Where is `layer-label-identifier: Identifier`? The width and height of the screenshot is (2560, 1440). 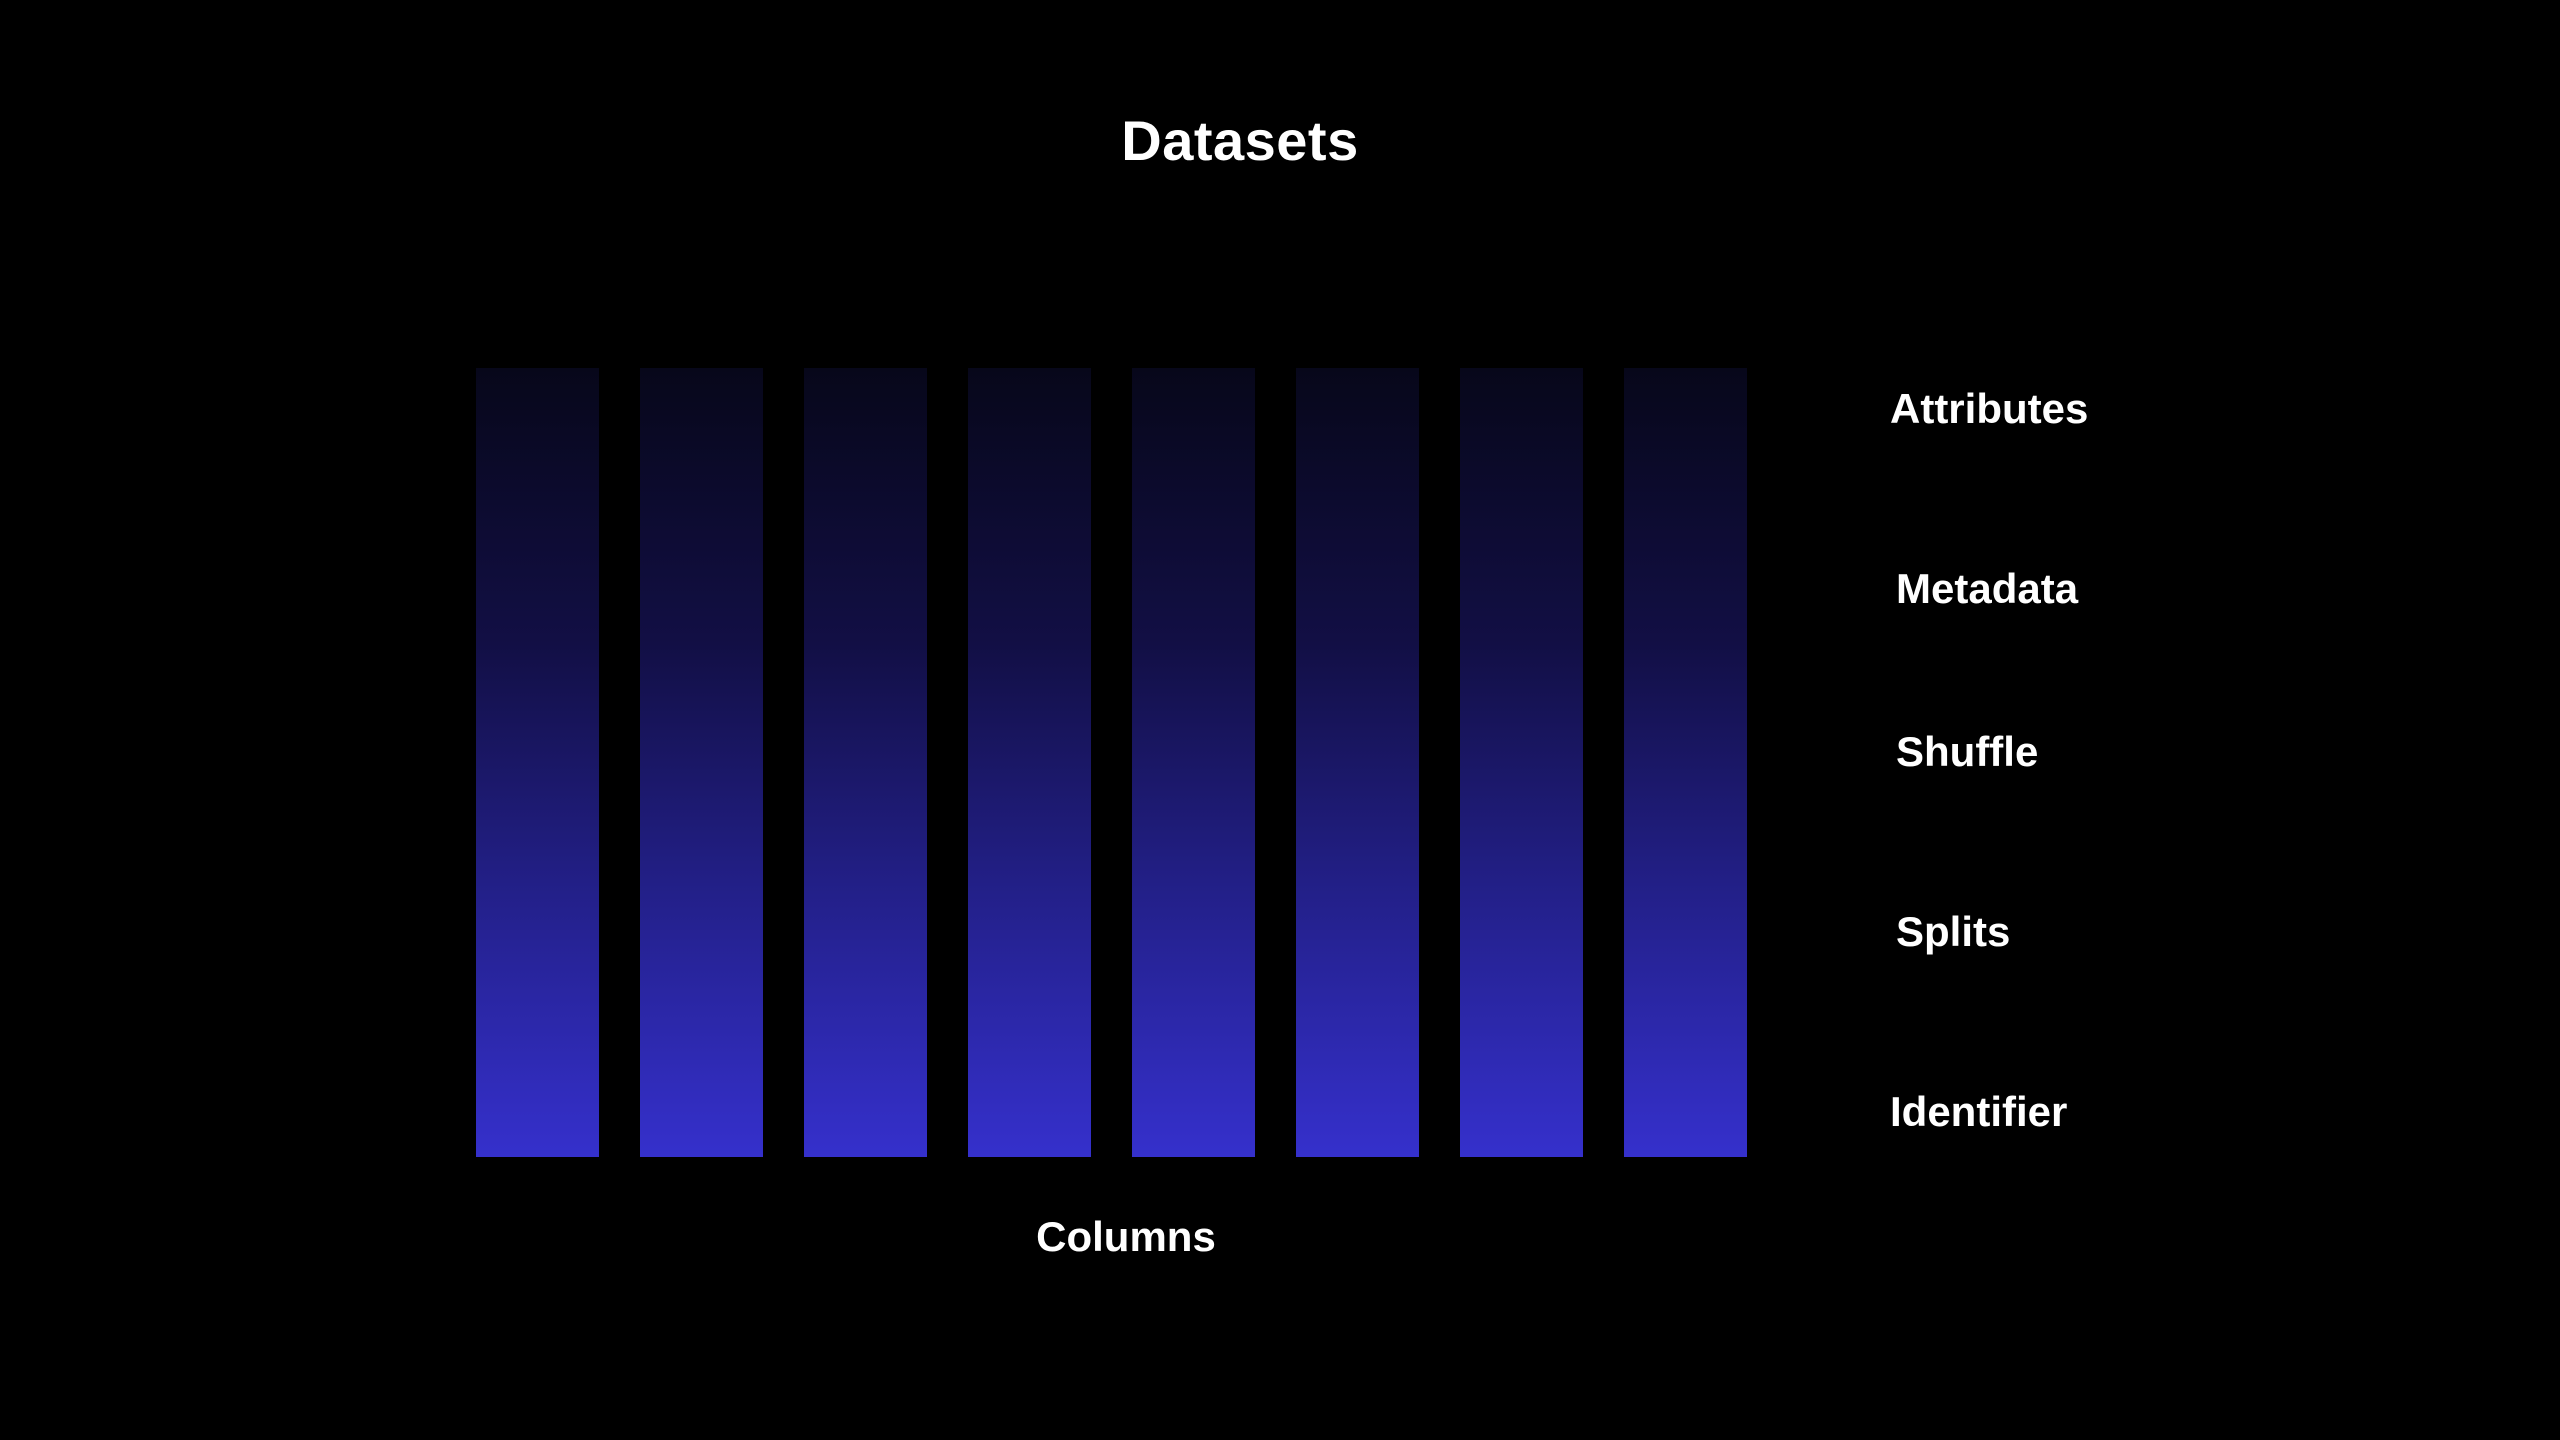
layer-label-identifier: Identifier is located at coordinates (1979, 1111).